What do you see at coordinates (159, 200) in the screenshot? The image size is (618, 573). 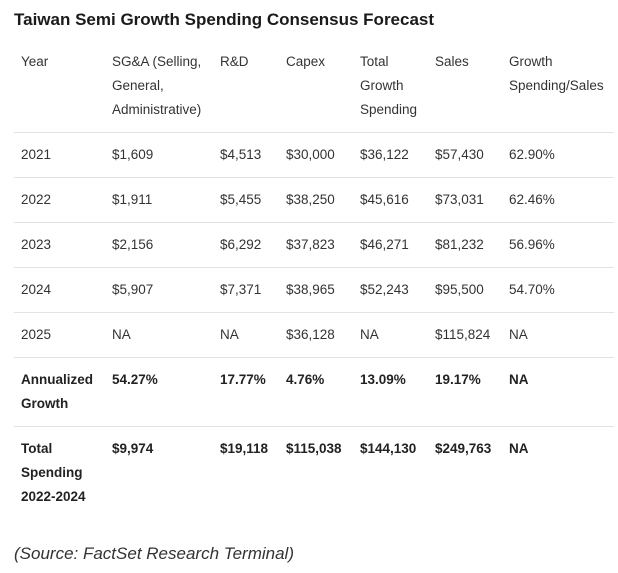 I see `cell-sga: $1,911` at bounding box center [159, 200].